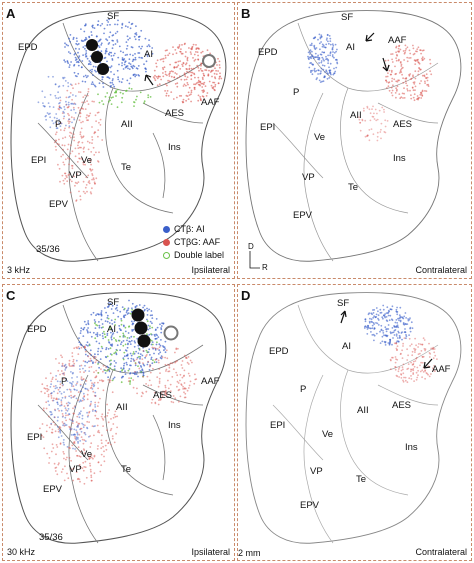 Image resolution: width=474 pixels, height=563 pixels. What do you see at coordinates (127, 124) in the screenshot?
I see `area-label: AII` at bounding box center [127, 124].